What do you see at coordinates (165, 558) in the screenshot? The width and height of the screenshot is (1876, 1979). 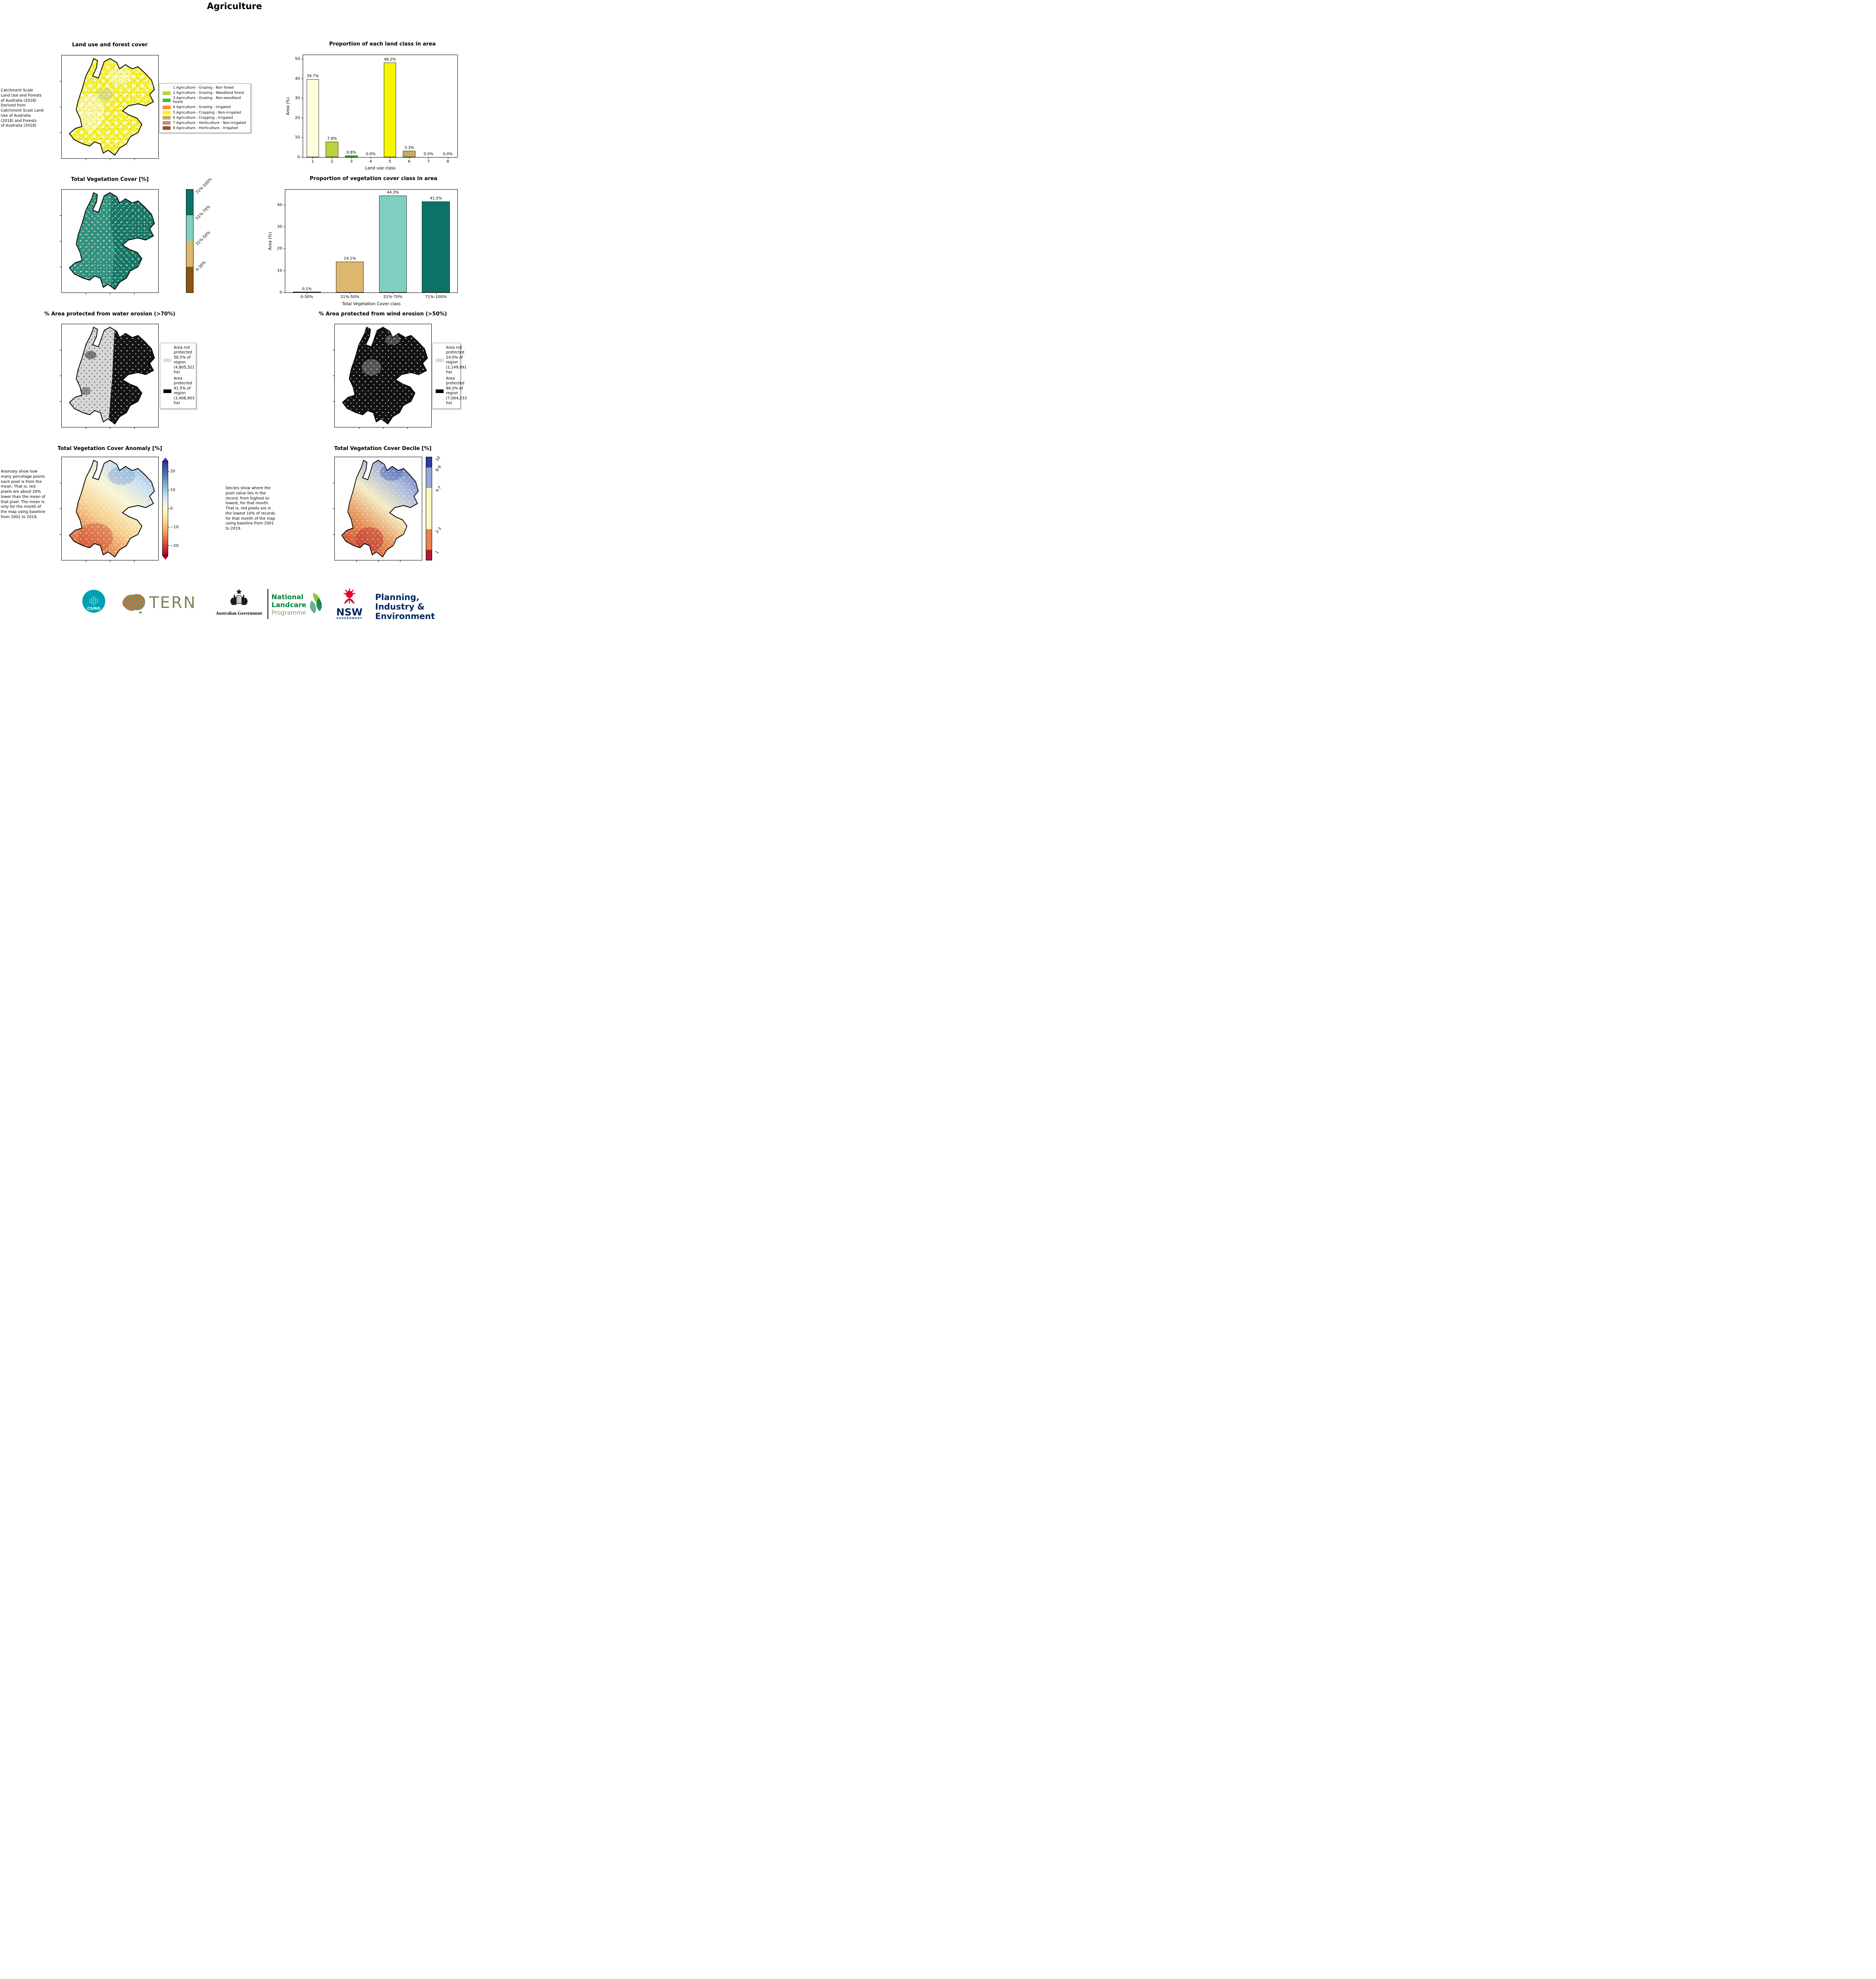 I see `colorbar-arrow-down` at bounding box center [165, 558].